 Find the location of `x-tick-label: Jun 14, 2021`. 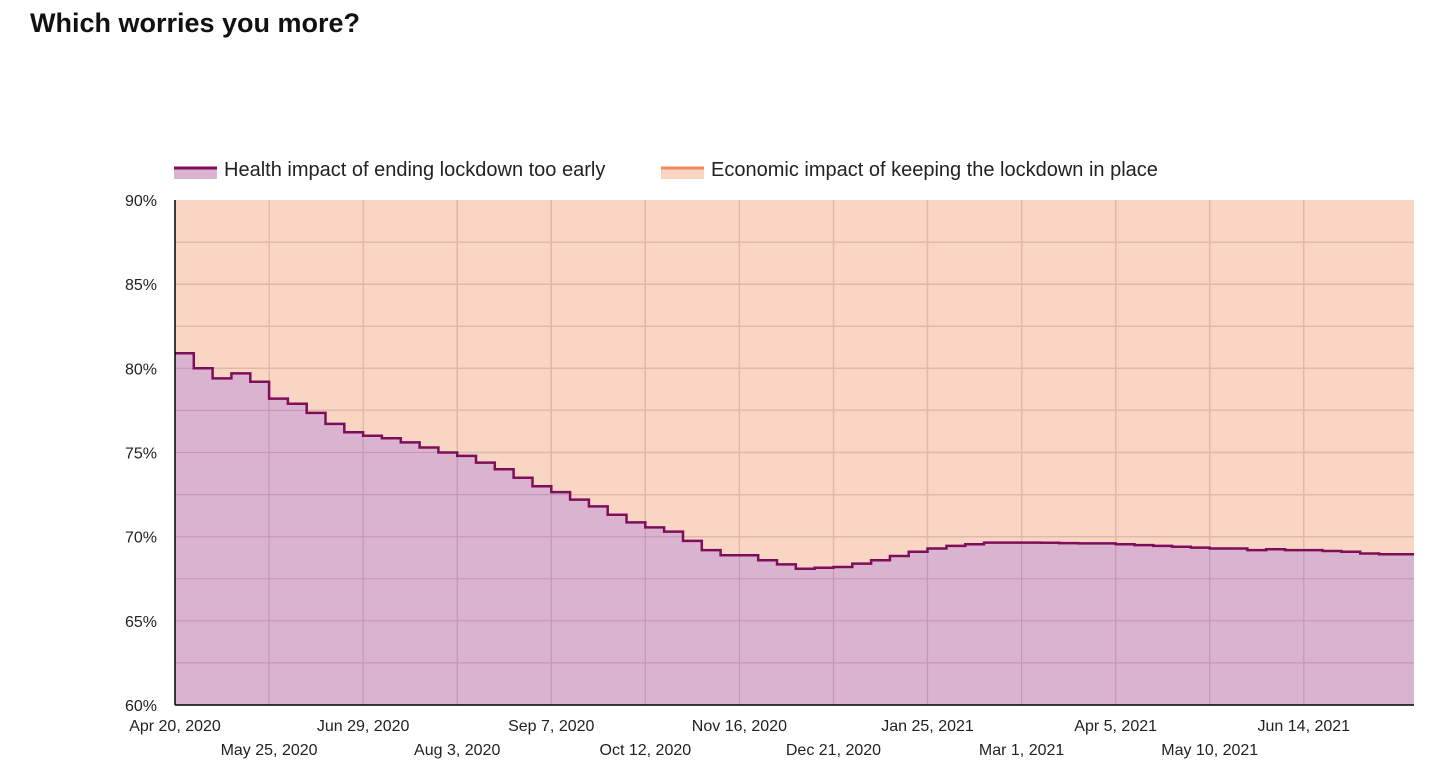

x-tick-label: Jun 14, 2021 is located at coordinates (1304, 726).